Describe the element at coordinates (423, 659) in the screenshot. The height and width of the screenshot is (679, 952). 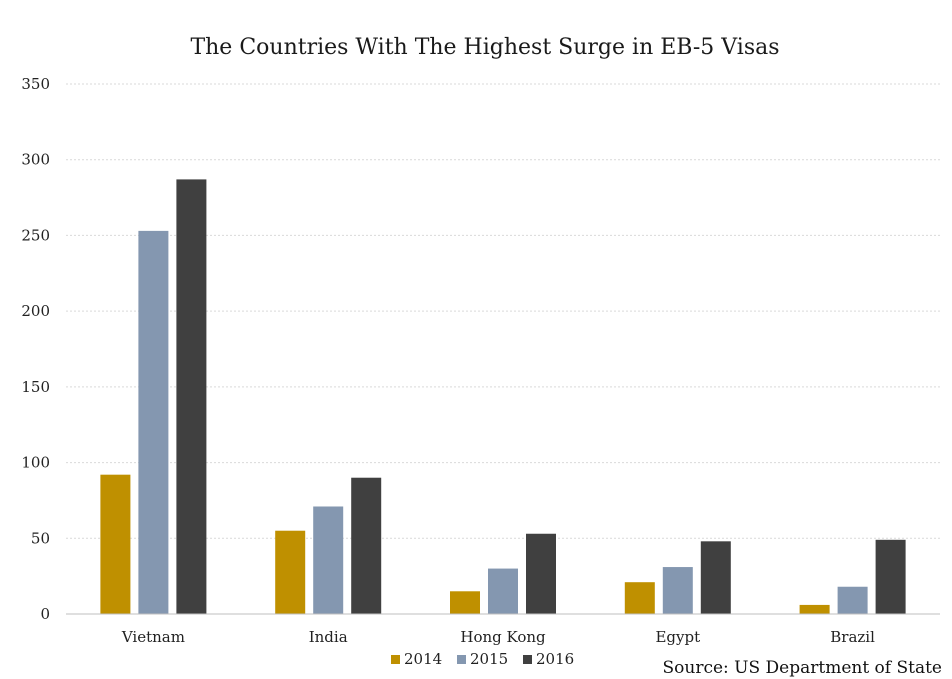
I see `legend-label: 2014` at that location.